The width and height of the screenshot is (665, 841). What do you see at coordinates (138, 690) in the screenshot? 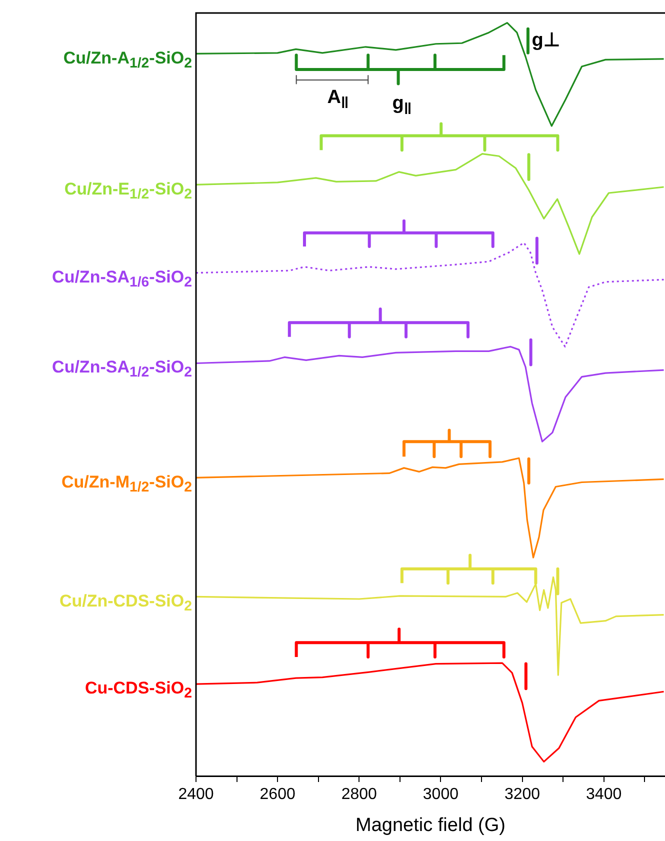
I see `series-label: Cu-CDS-SiO$_{2}$` at bounding box center [138, 690].